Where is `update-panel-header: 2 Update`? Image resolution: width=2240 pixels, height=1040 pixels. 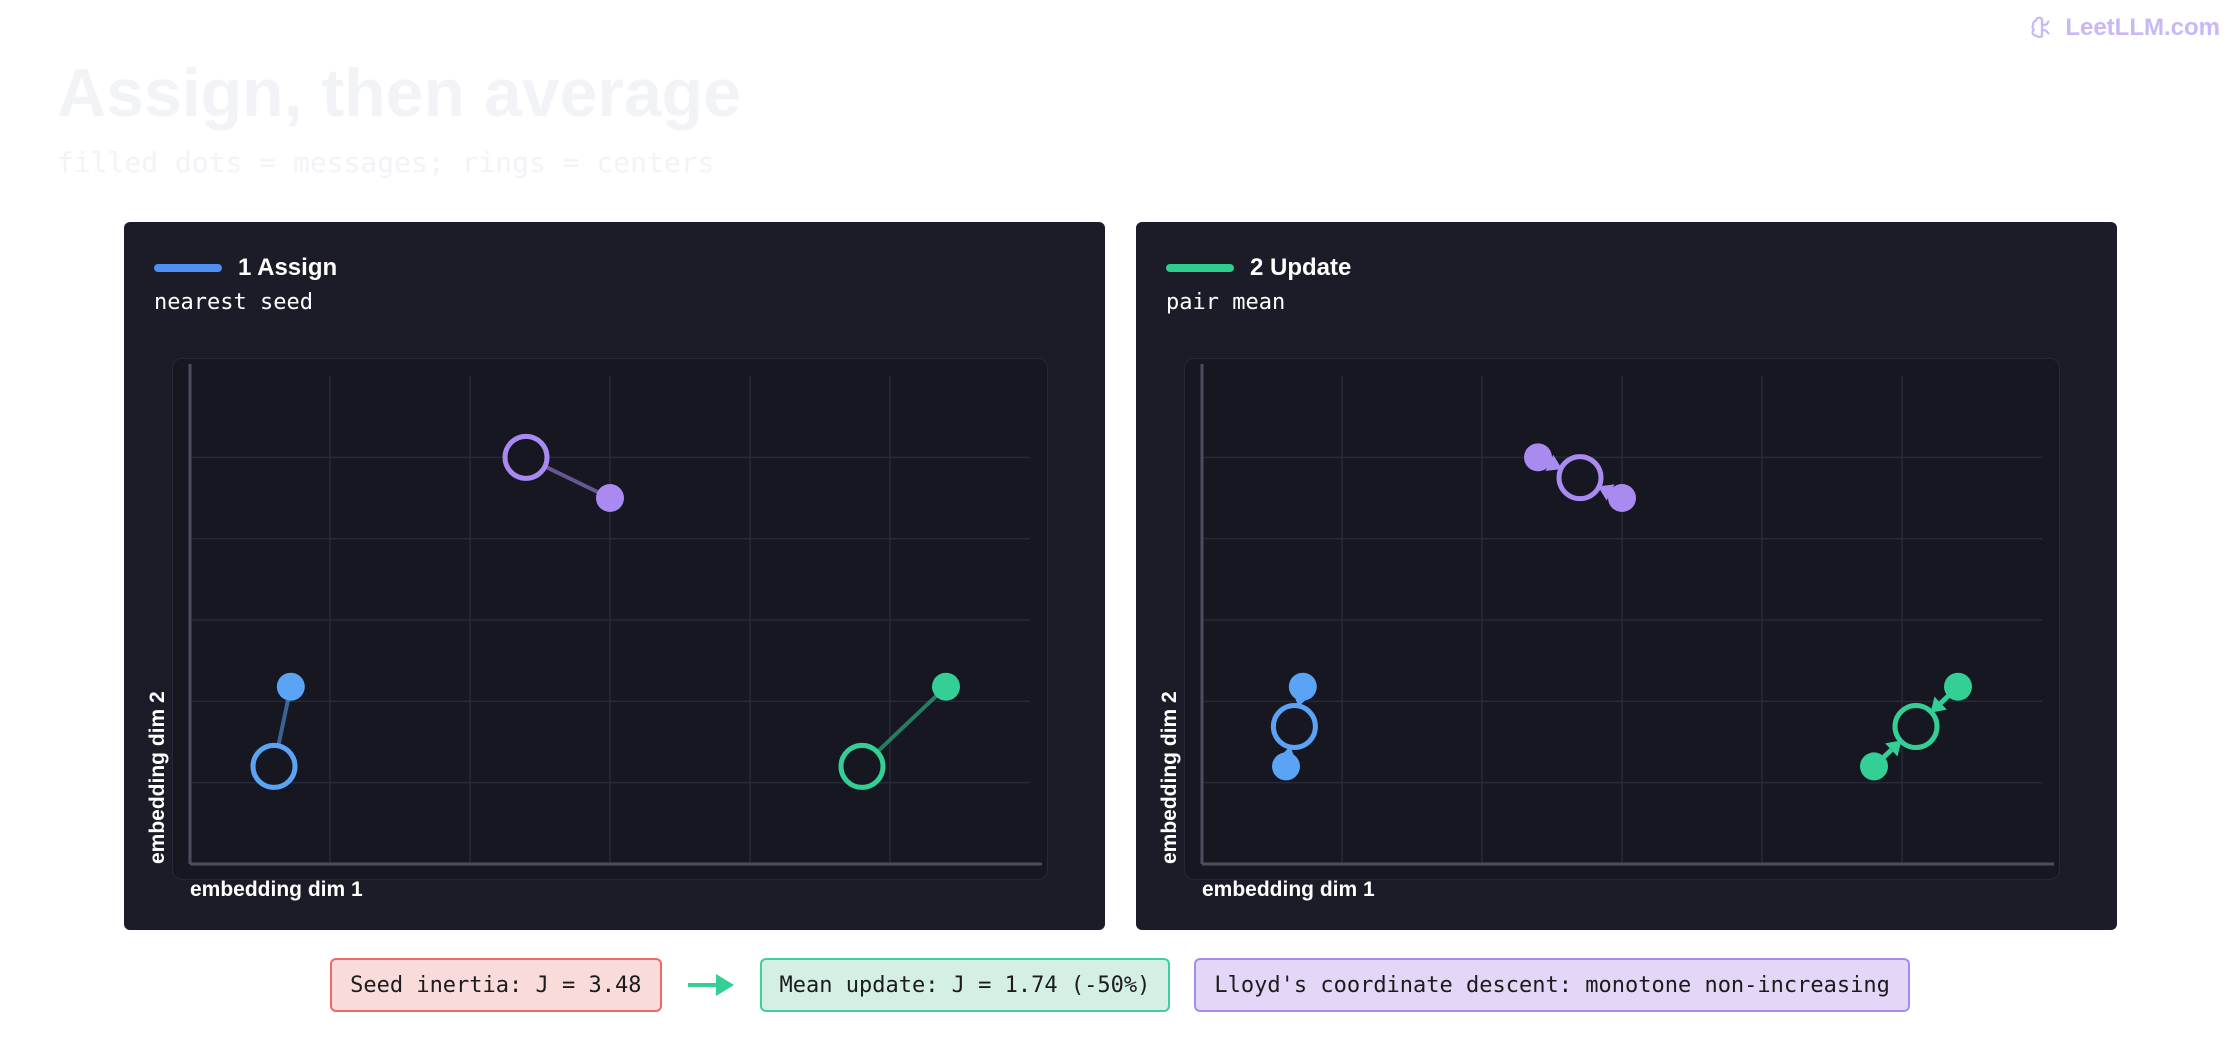 update-panel-header: 2 Update is located at coordinates (1258, 268).